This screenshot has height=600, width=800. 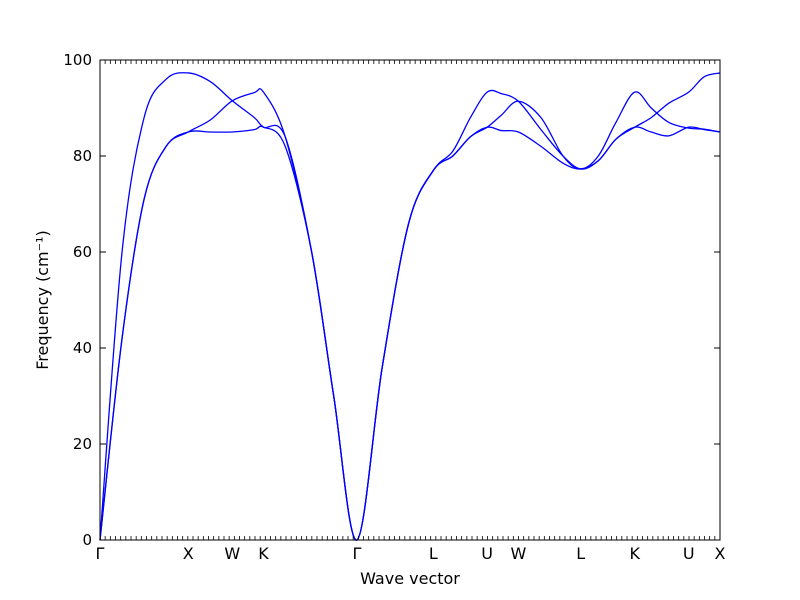 I want to click on y-tick-label: 60, so click(x=82, y=252).